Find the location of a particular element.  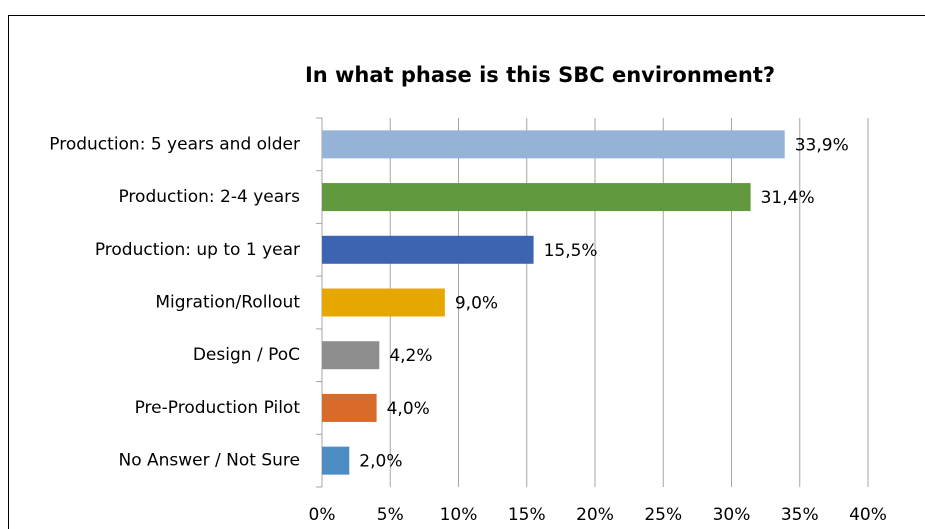

data-label: 2,0% is located at coordinates (380, 462).